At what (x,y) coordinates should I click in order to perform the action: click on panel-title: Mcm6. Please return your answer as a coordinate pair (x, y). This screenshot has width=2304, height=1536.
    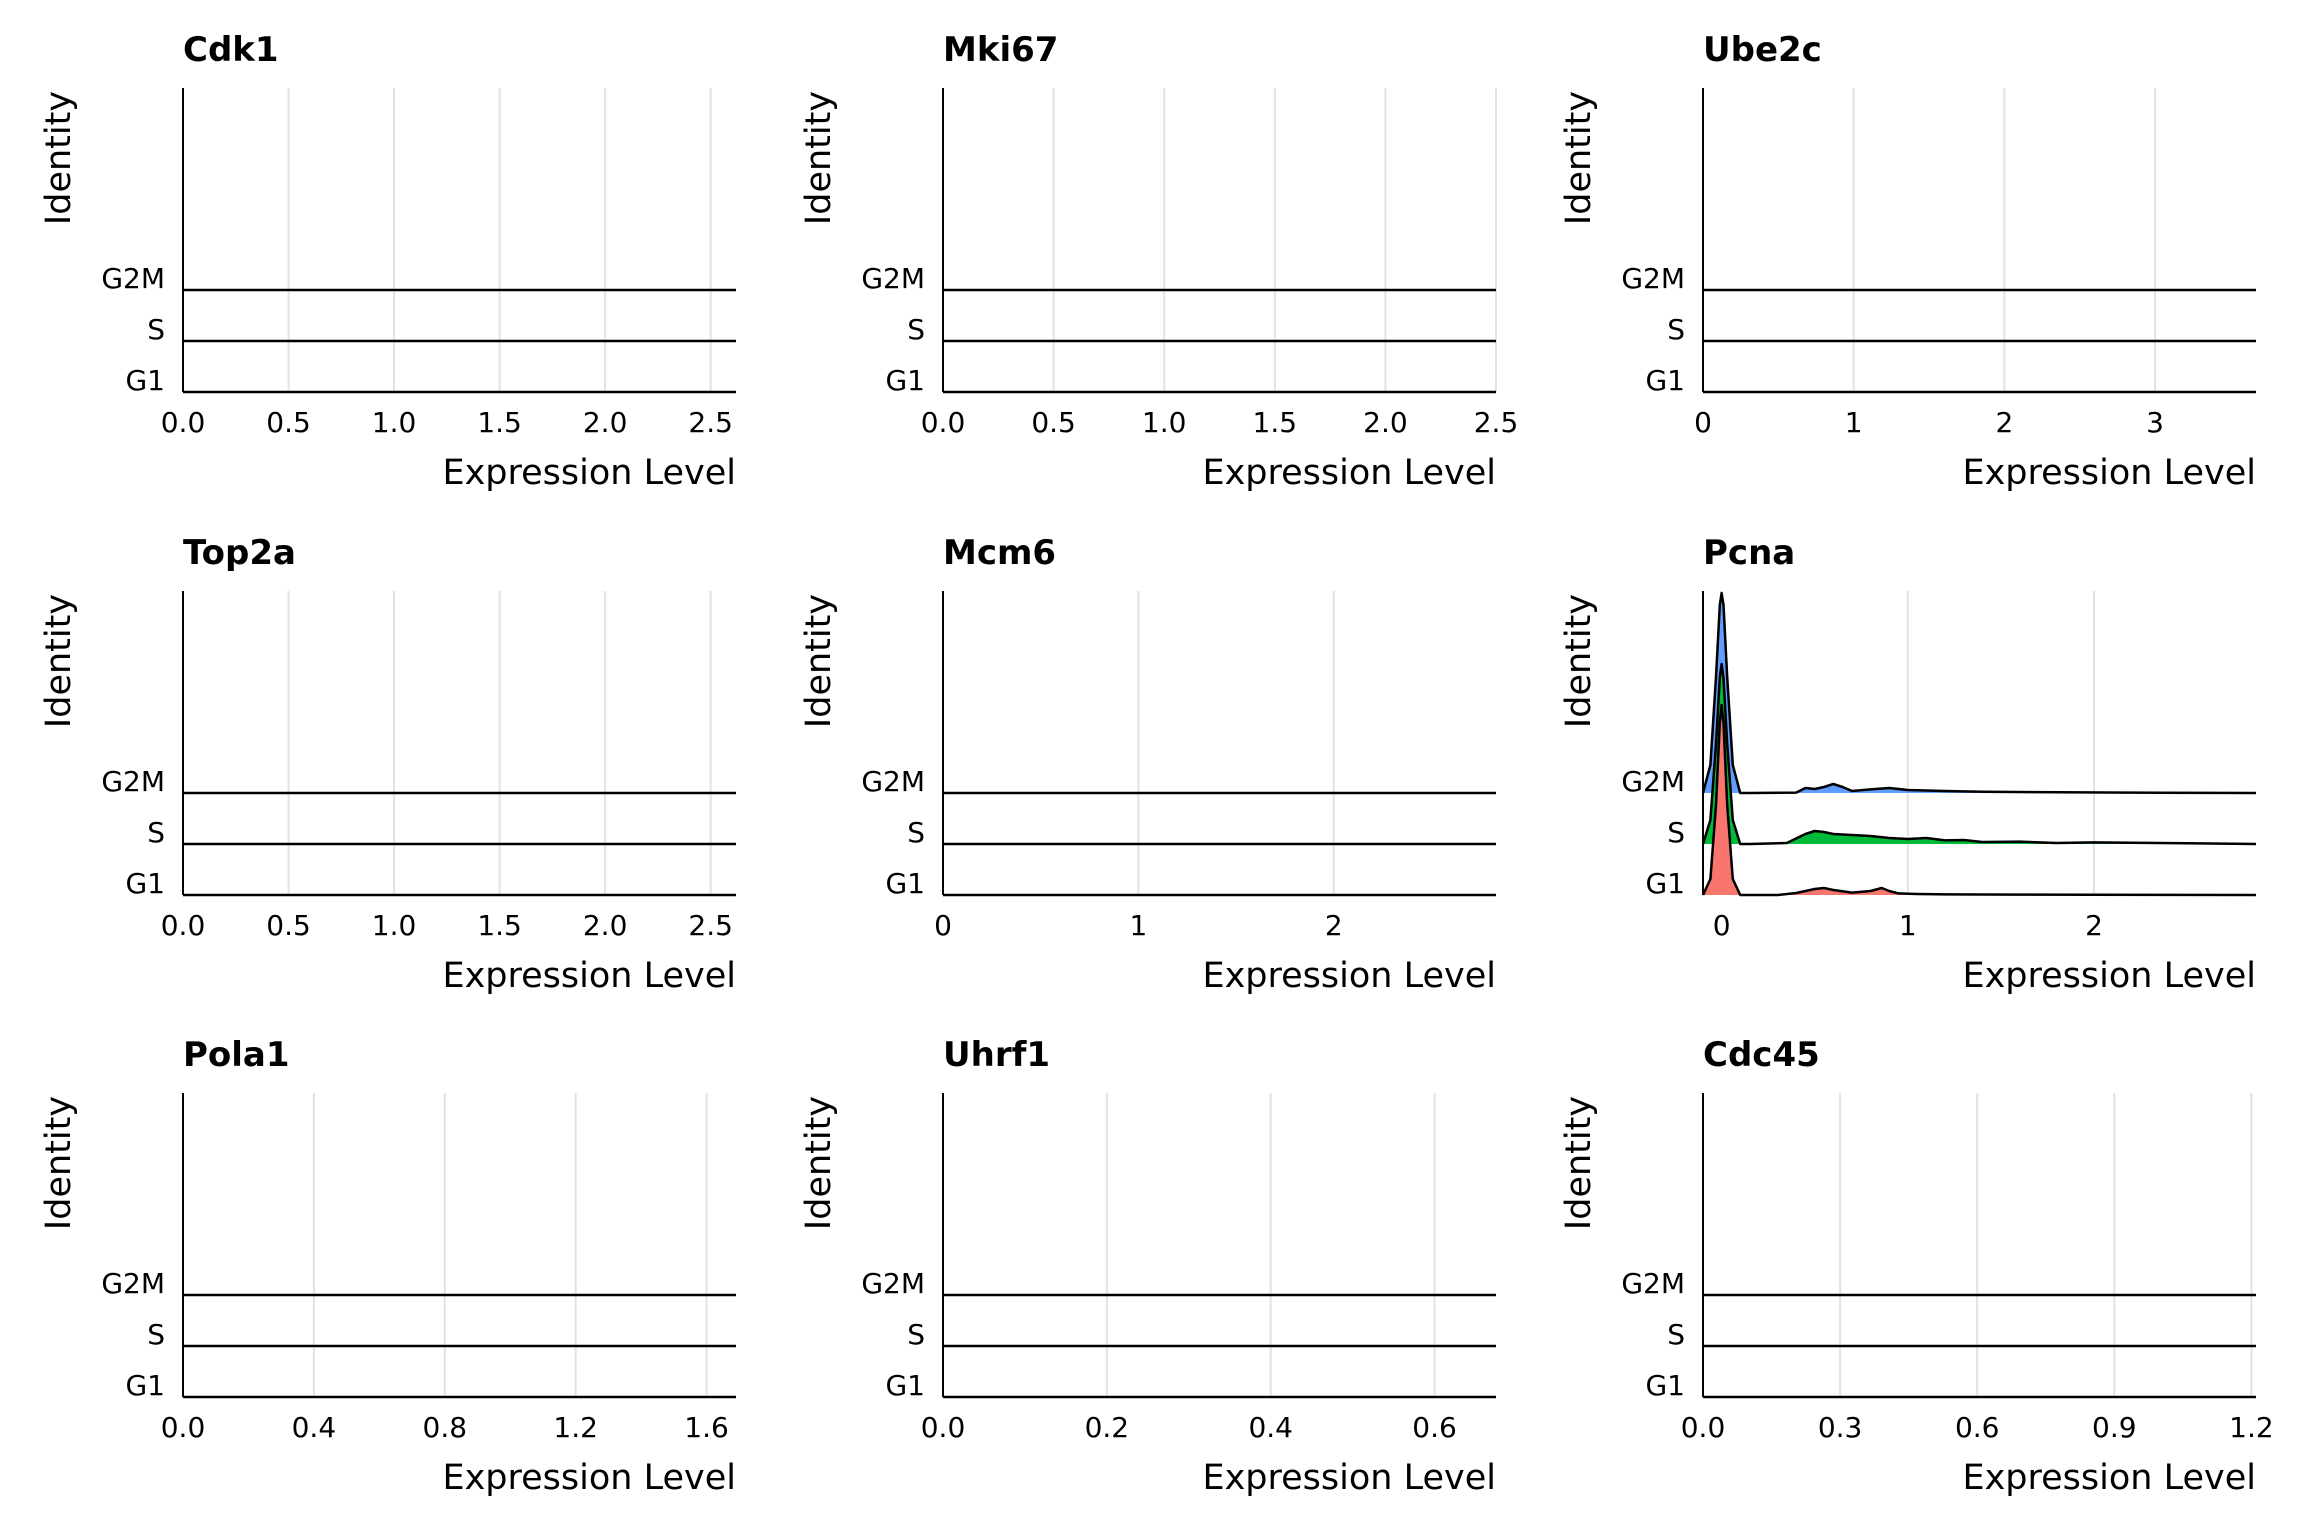
    Looking at the image, I should click on (999, 553).